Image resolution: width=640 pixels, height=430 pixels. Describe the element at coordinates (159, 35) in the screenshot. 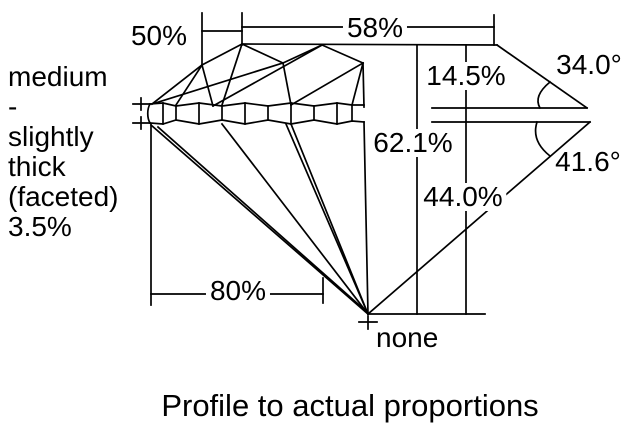

I see `star-length-label: 50%` at that location.